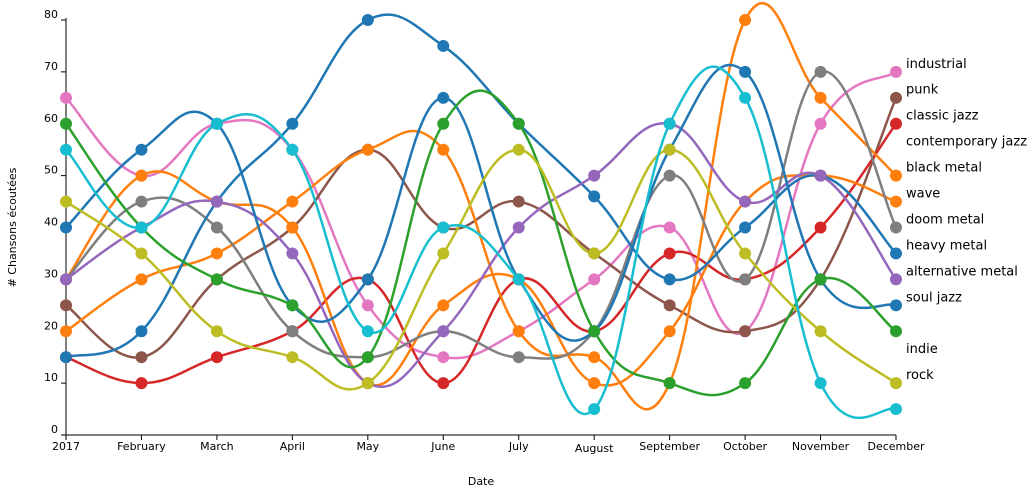 The width and height of the screenshot is (1035, 492). What do you see at coordinates (51, 273) in the screenshot?
I see `y-tick-label: 30` at bounding box center [51, 273].